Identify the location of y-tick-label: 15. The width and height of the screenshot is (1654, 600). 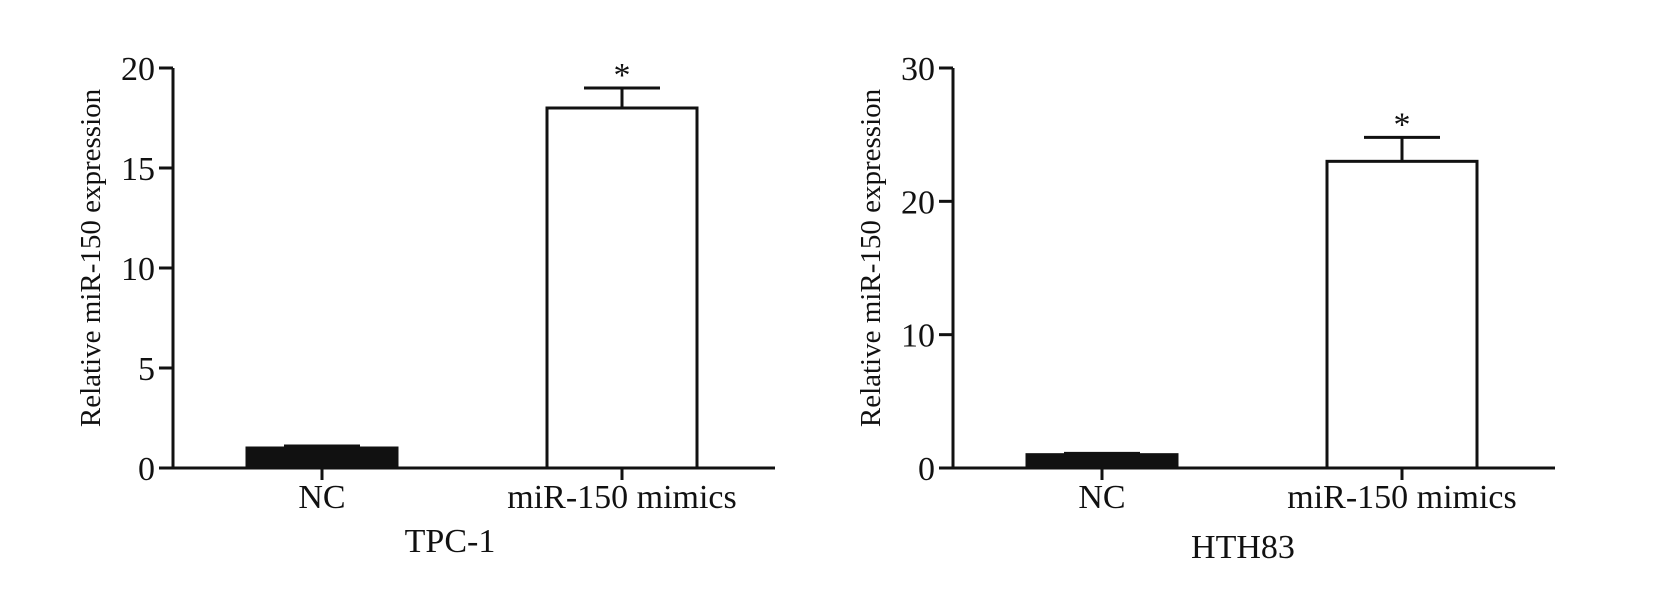
(138, 169).